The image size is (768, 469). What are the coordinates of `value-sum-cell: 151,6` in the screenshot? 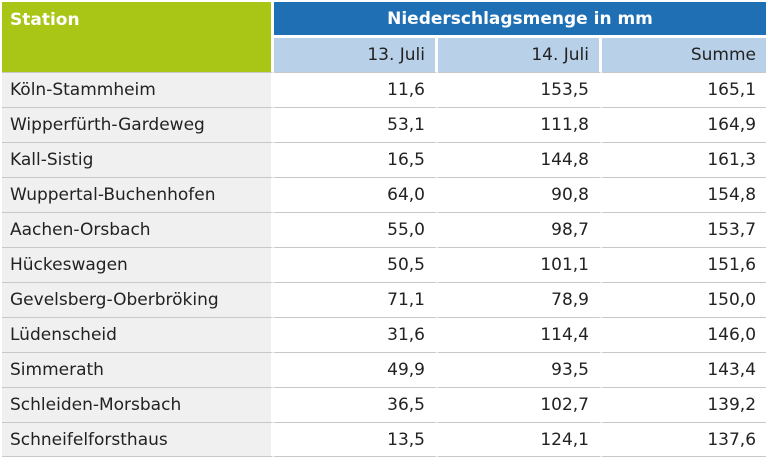 It's located at (684, 264).